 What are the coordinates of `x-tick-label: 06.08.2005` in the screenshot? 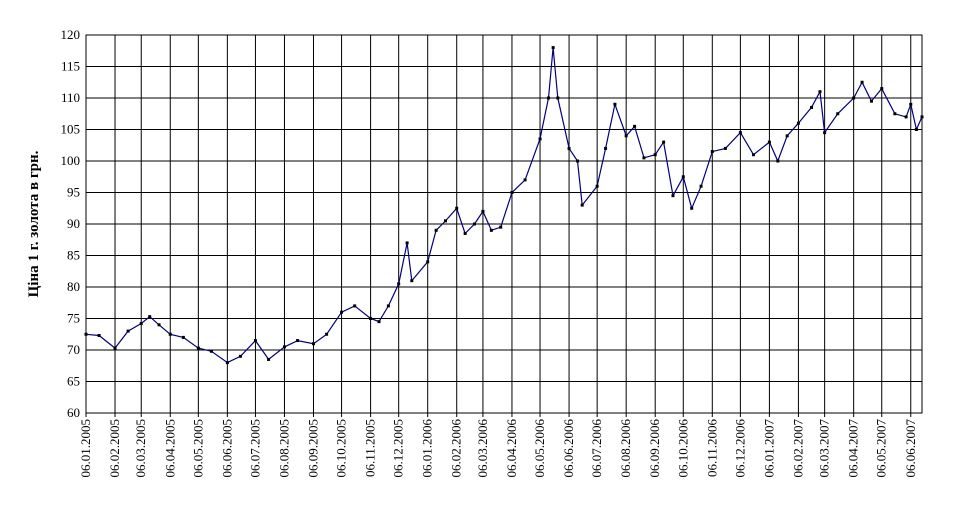 It's located at (283, 448).